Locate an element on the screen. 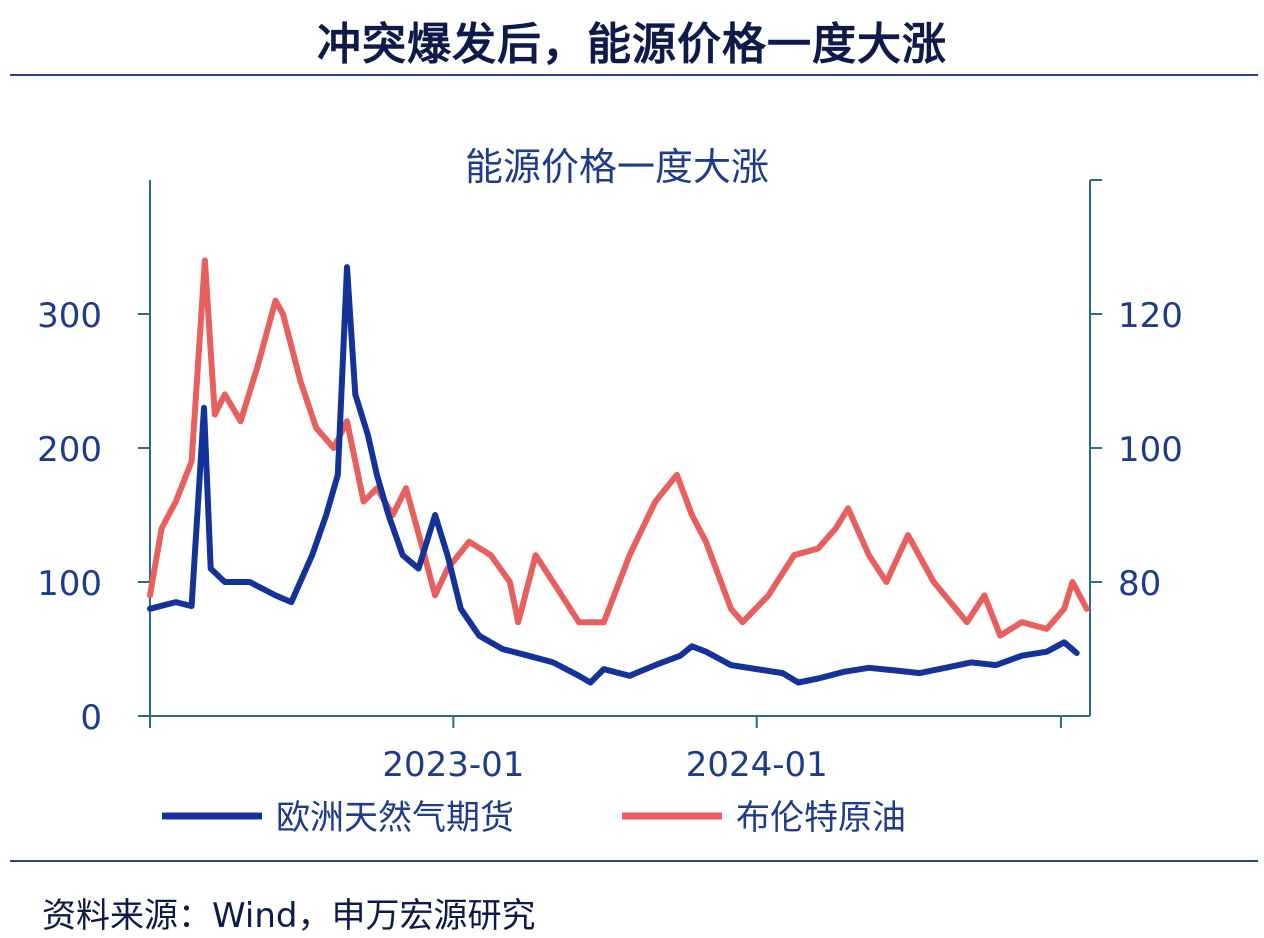  legend-label-brent: 布伦特原油 is located at coordinates (821, 818).